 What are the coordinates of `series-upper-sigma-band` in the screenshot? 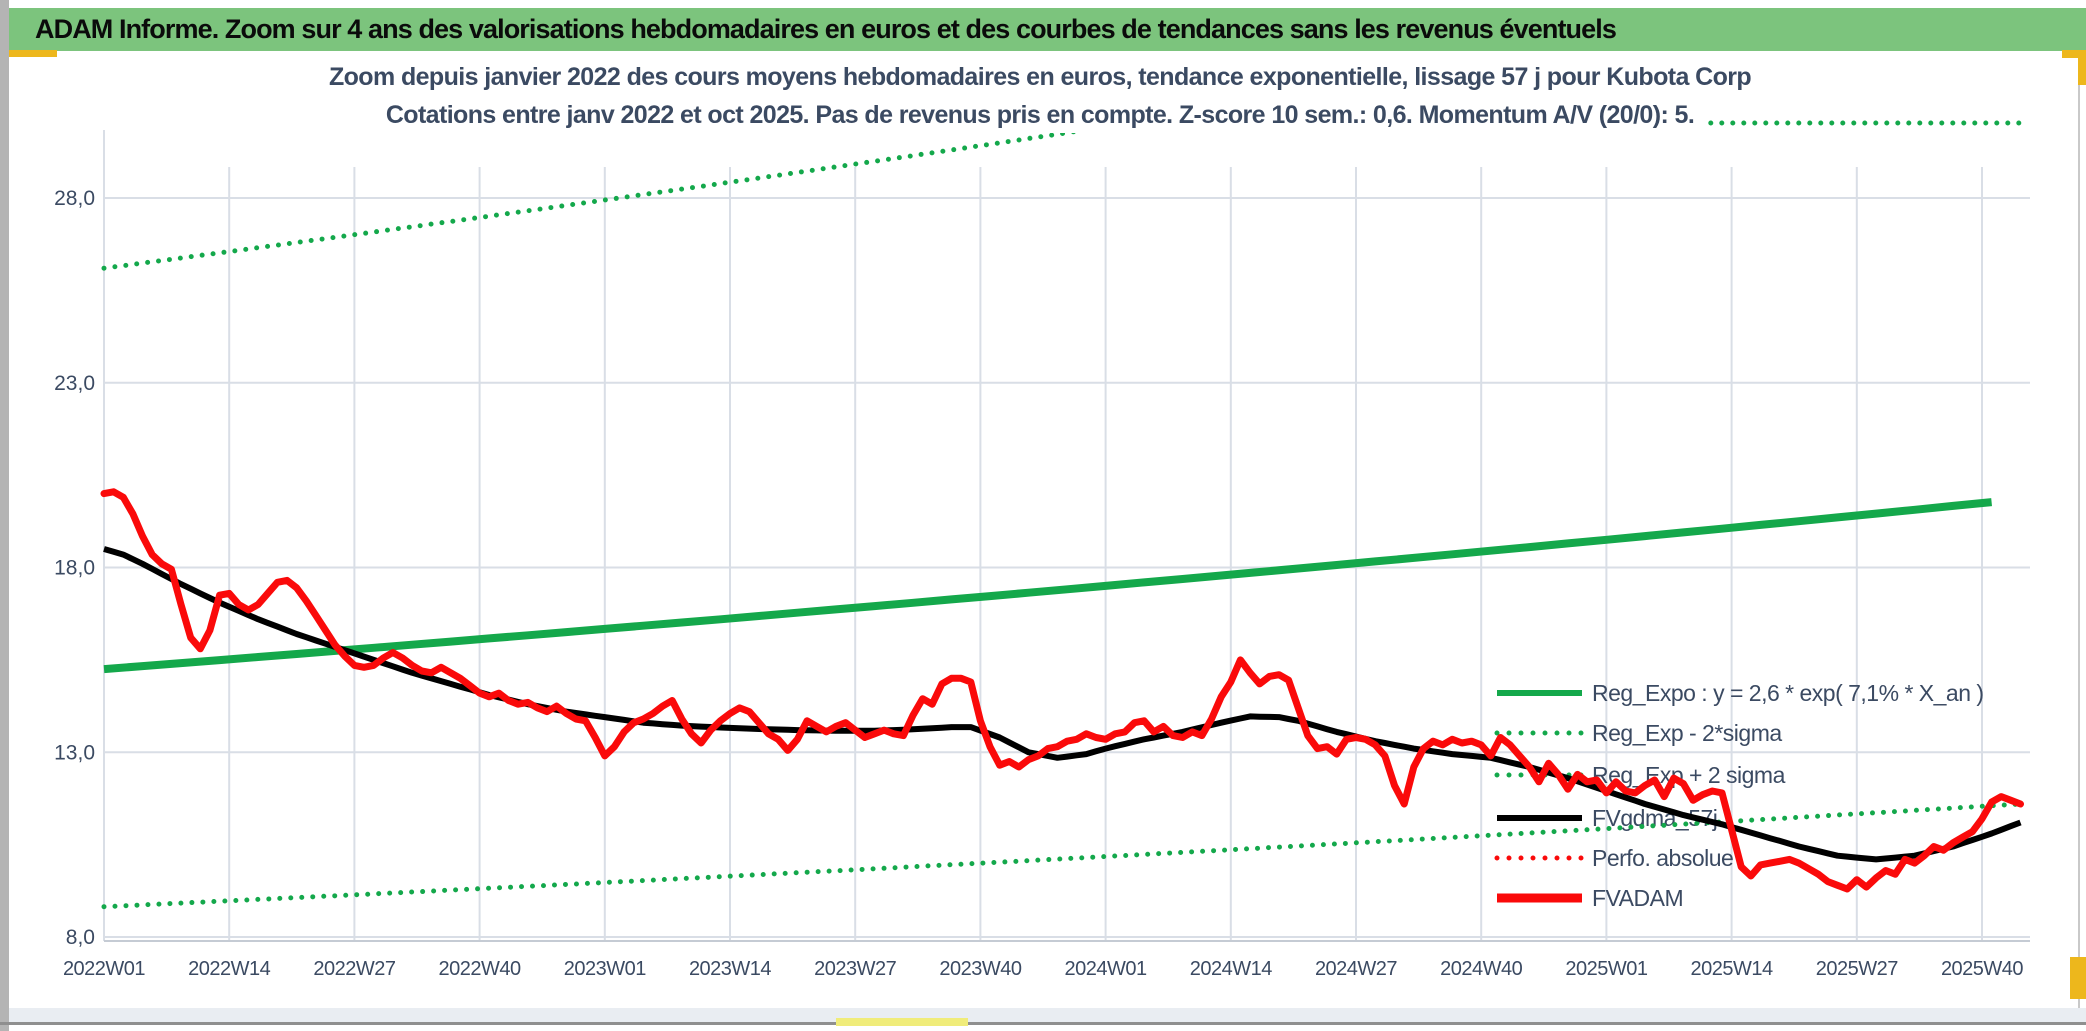 It's located at (1062, 195).